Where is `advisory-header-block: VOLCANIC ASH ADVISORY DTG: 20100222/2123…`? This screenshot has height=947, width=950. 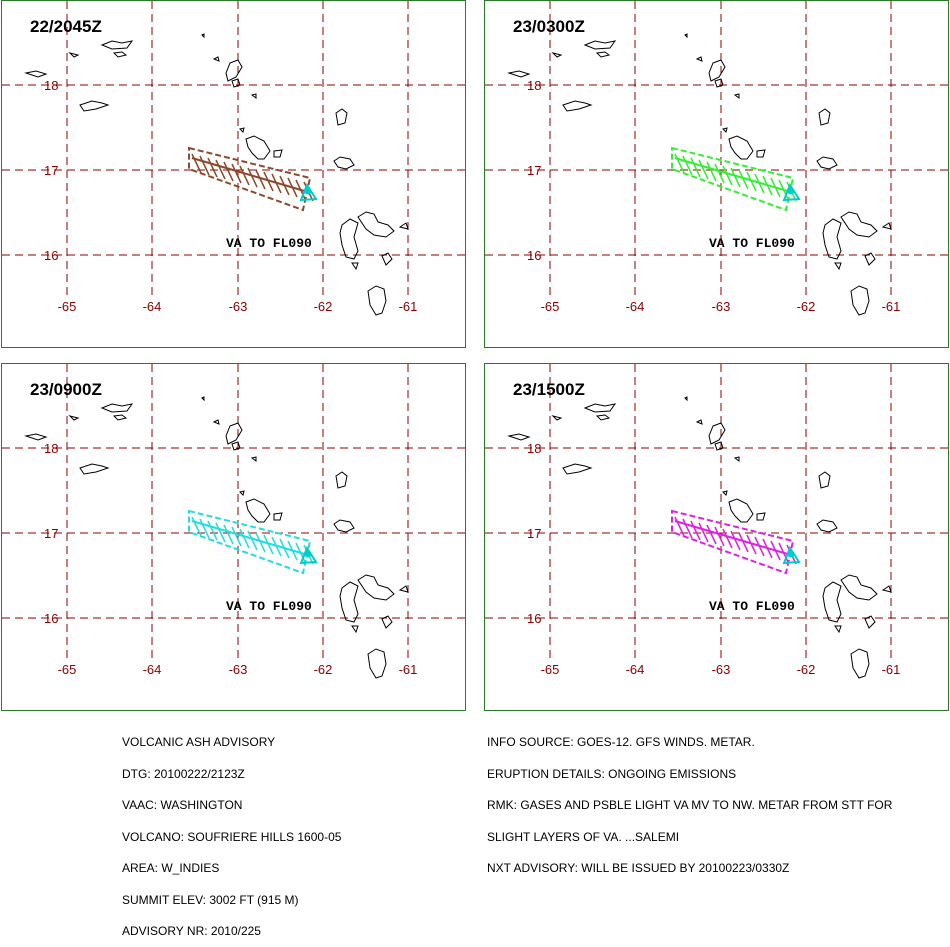 advisory-header-block: VOLCANIC ASH ADVISORY DTG: 20100222/2123… is located at coordinates (231, 831).